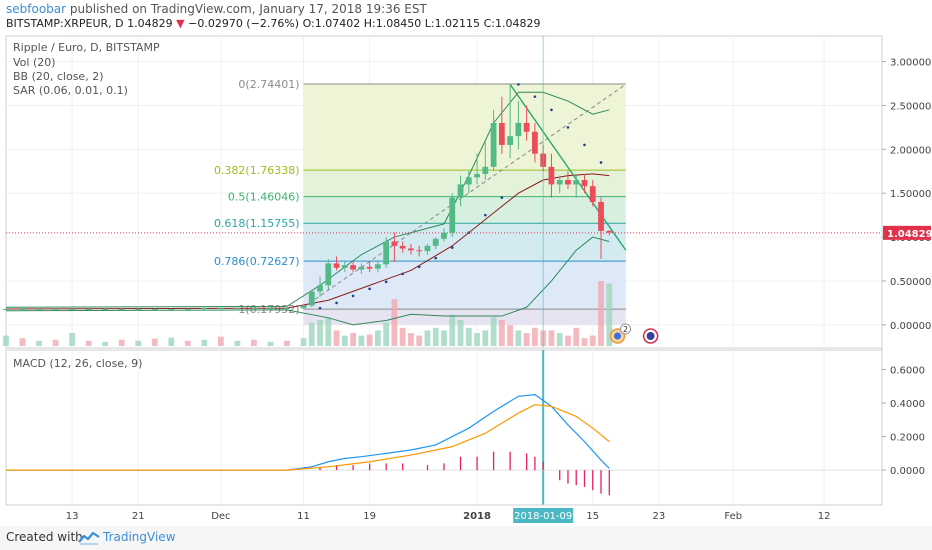  Describe the element at coordinates (543, 516) in the screenshot. I see `crosshair-date-label: 2018-01-09` at that location.